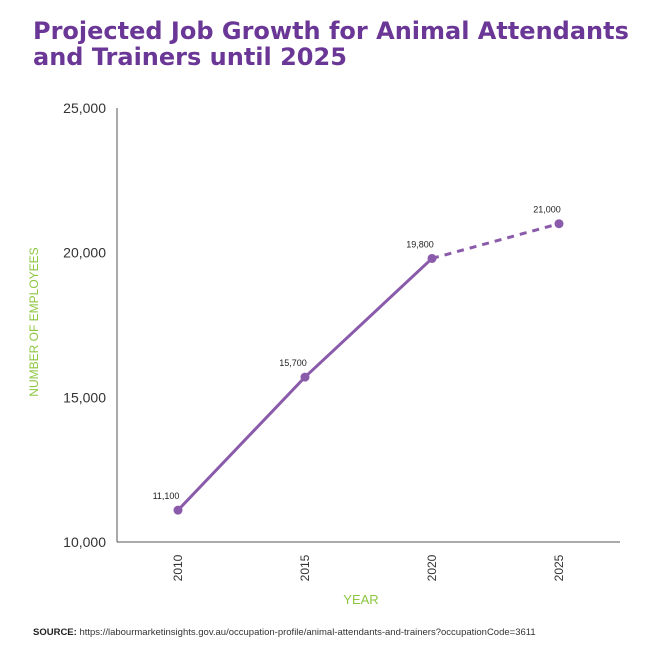 This screenshot has width=654, height=659. I want to click on x-tick-label: 2015, so click(305, 567).